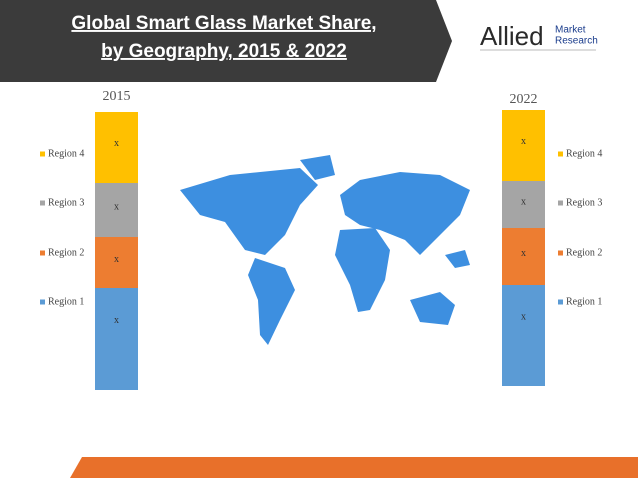 The width and height of the screenshot is (638, 479). What do you see at coordinates (354, 467) in the screenshot?
I see `footer-band` at bounding box center [354, 467].